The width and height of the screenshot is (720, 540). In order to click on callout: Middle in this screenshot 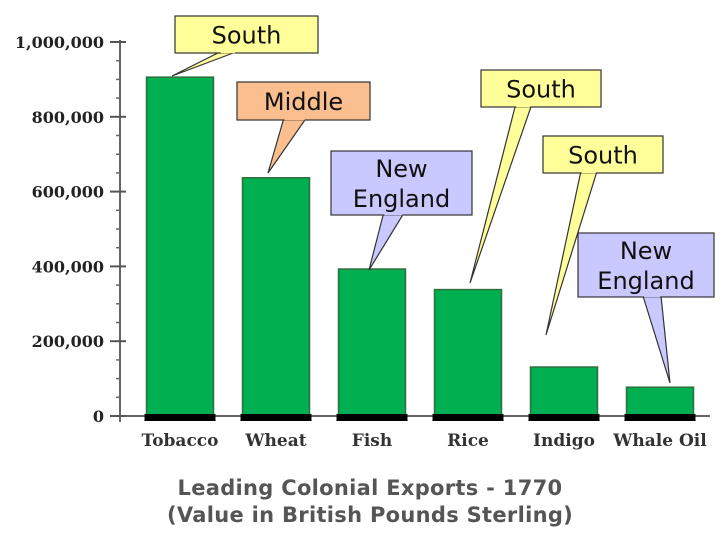, I will do `click(303, 127)`.